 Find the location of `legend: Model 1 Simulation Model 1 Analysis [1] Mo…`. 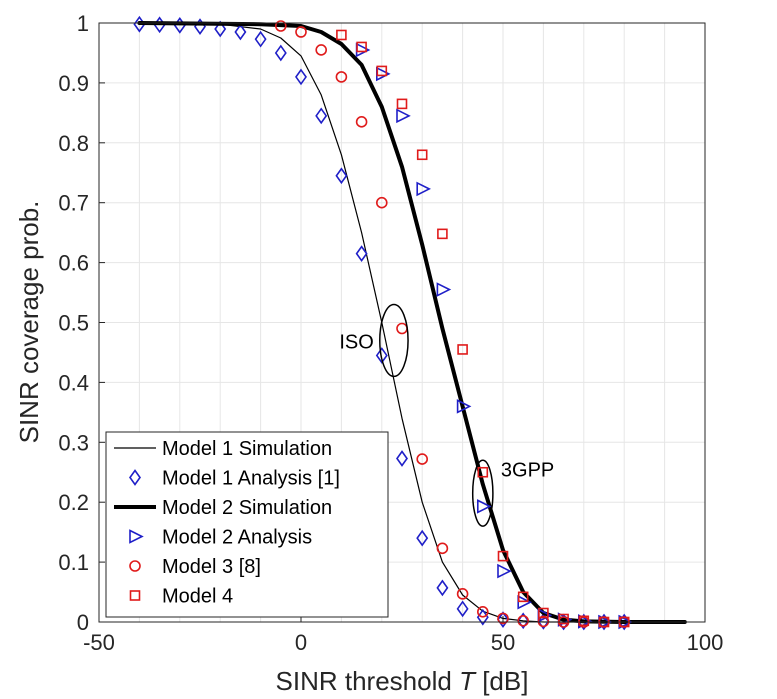

legend: Model 1 Simulation Model 1 Analysis [1] Mo… is located at coordinates (247, 524).